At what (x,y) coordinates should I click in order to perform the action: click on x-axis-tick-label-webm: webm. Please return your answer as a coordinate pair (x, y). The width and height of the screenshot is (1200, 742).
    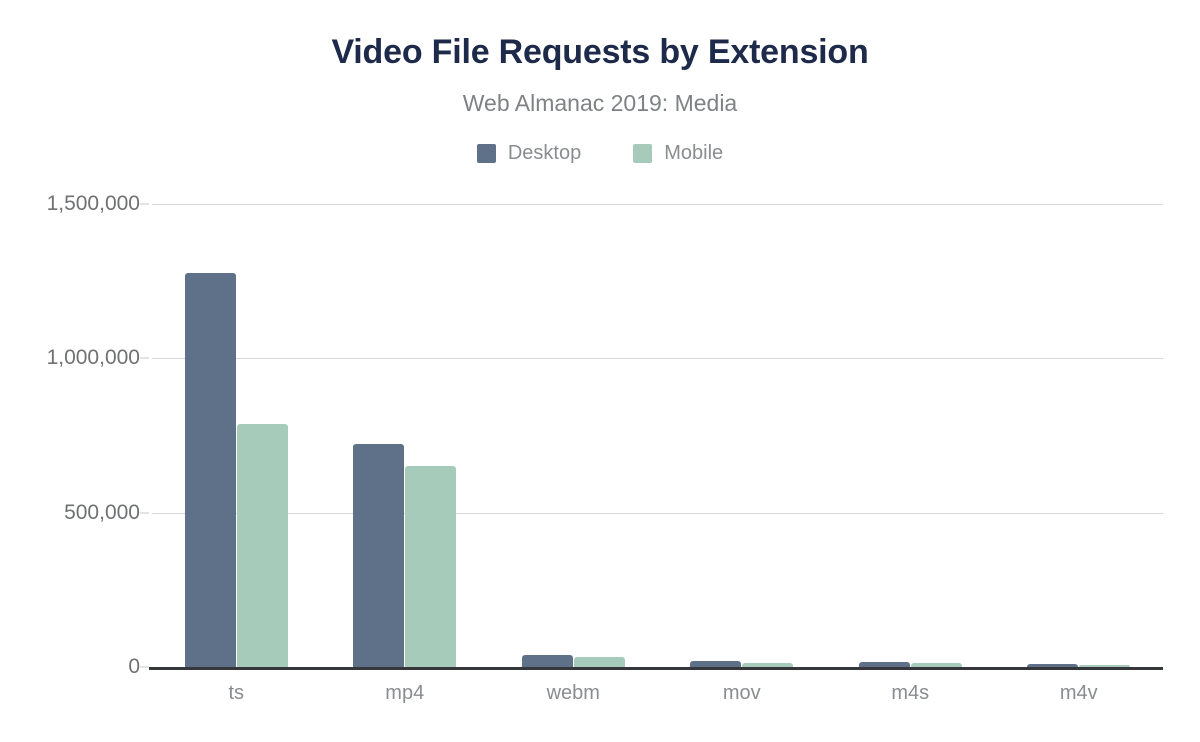
    Looking at the image, I should click on (573, 693).